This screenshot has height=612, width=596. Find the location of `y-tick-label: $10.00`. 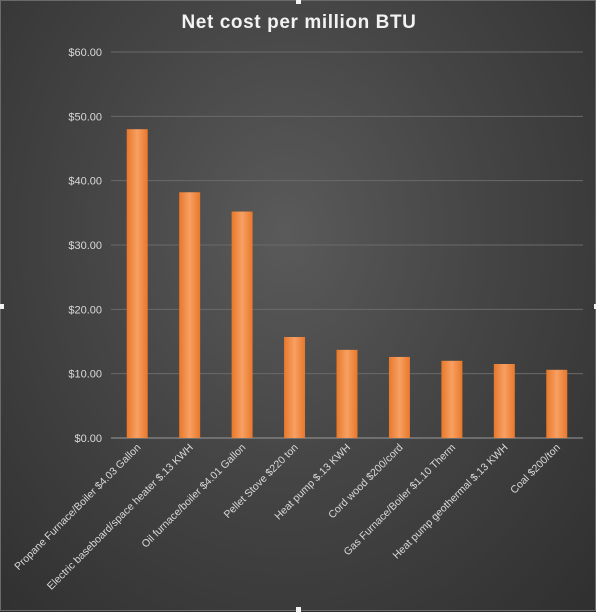

y-tick-label: $10.00 is located at coordinates (85, 375).